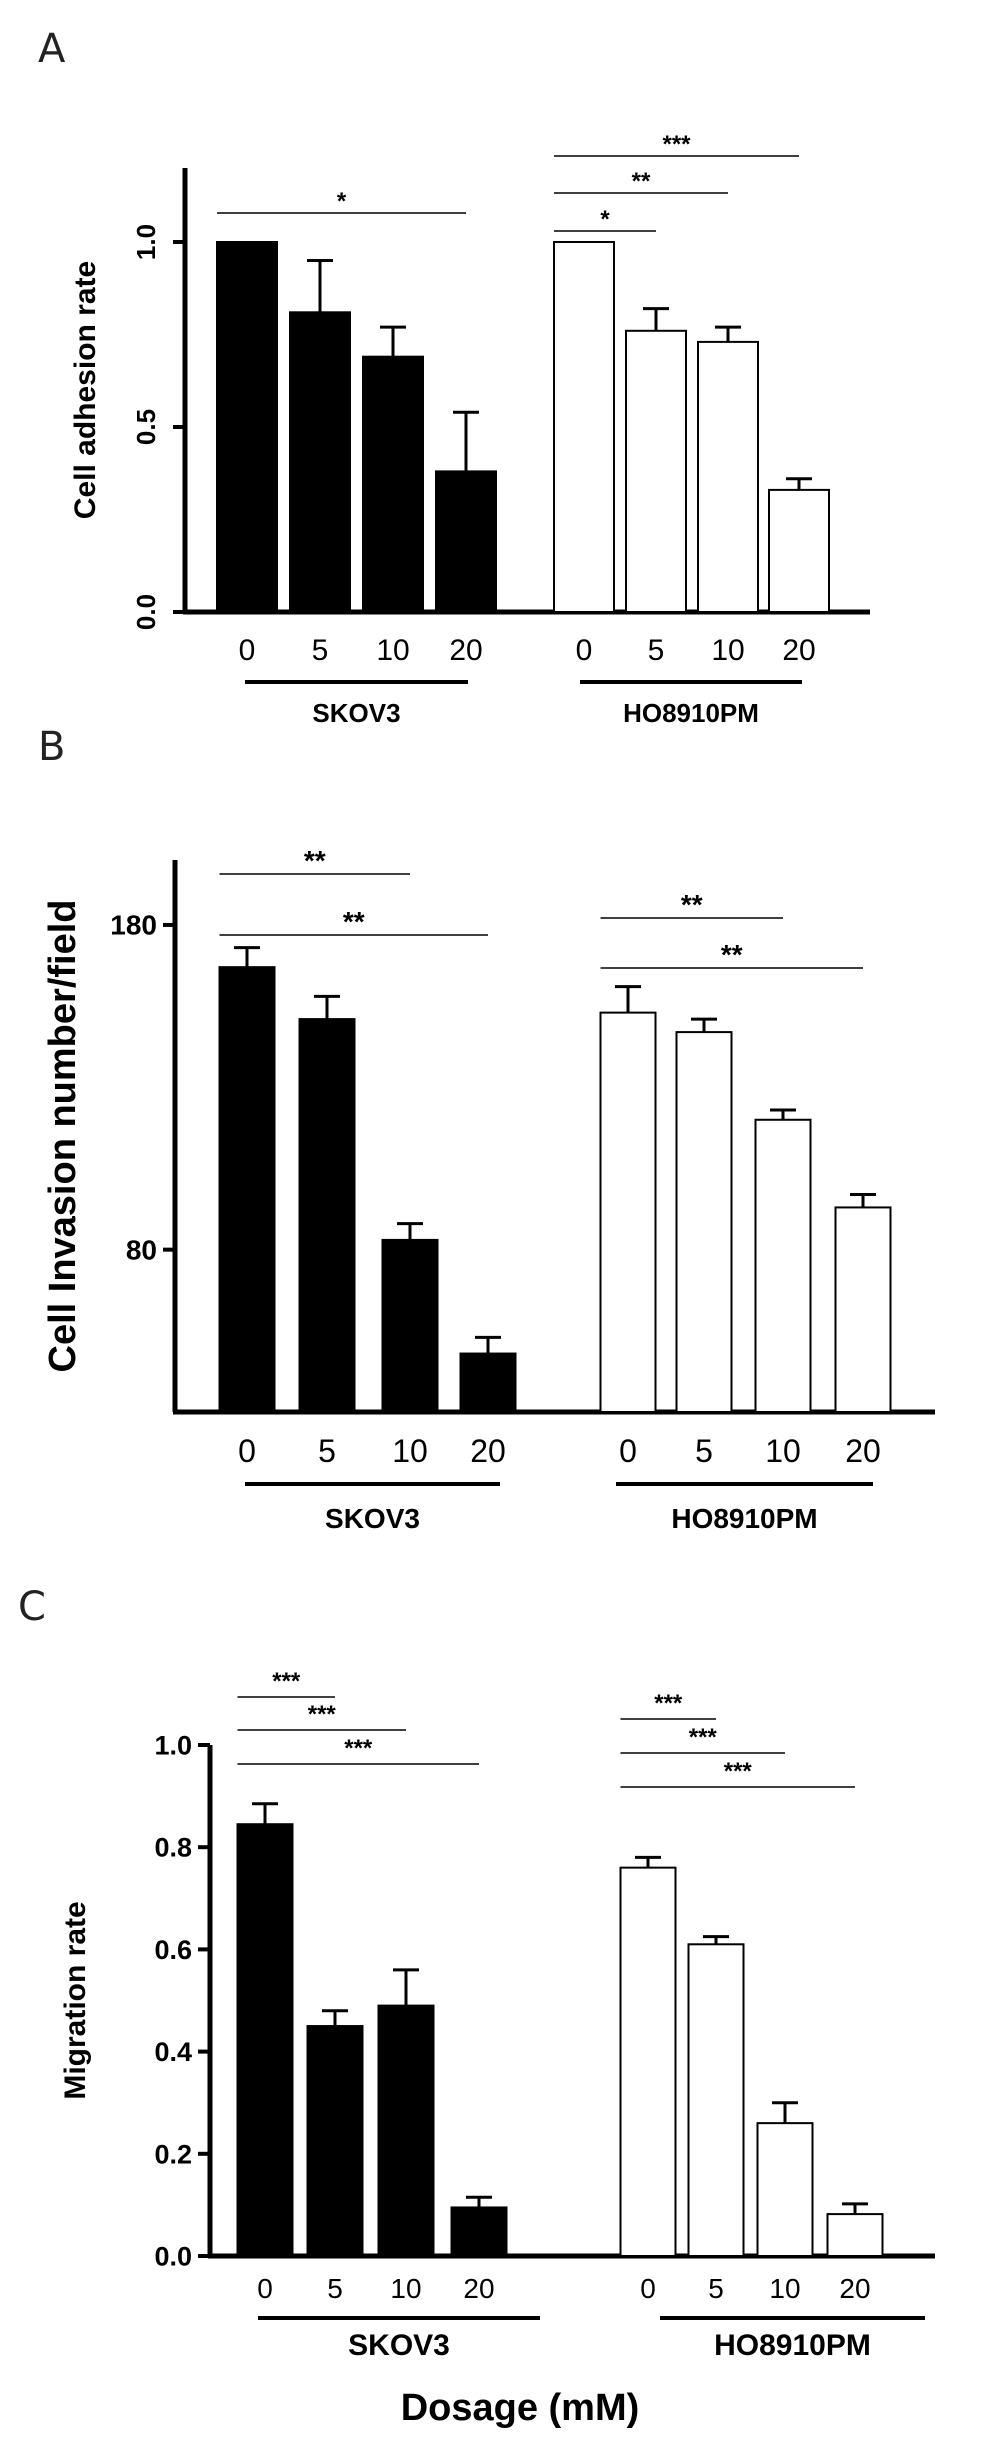 The height and width of the screenshot is (2446, 992). Describe the element at coordinates (32, 1607) in the screenshot. I see `panel-letter: C` at that location.